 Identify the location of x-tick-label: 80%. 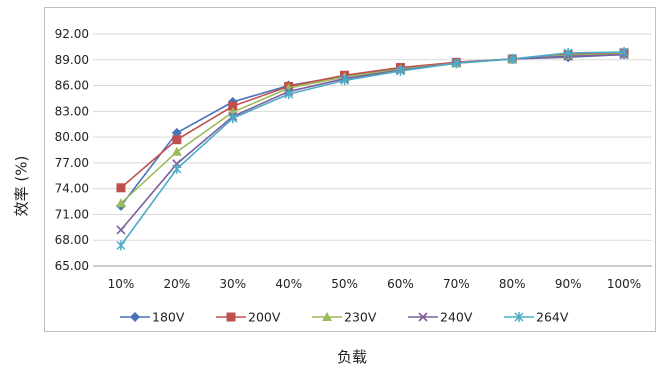
(512, 284).